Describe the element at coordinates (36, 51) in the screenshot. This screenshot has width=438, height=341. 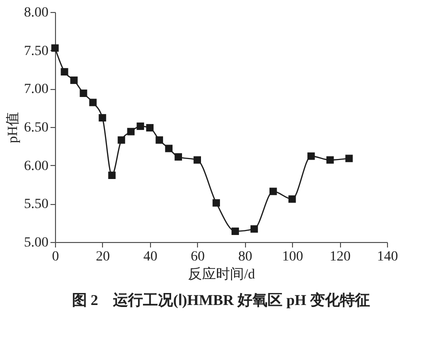
I see `y-tick-label: 7.50` at that location.